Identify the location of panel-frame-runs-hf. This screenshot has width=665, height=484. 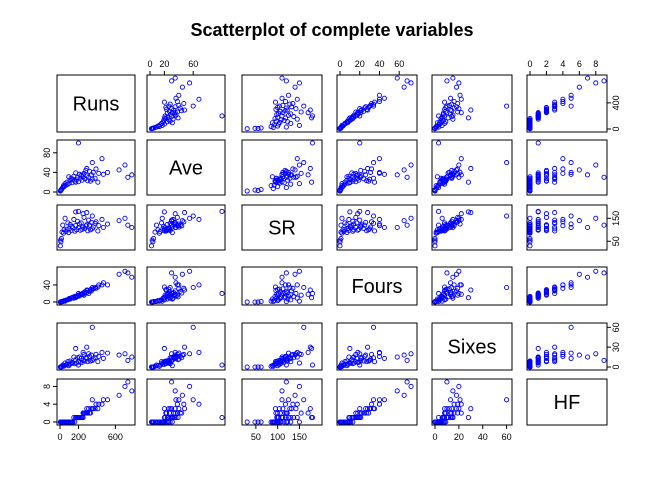
(567, 103).